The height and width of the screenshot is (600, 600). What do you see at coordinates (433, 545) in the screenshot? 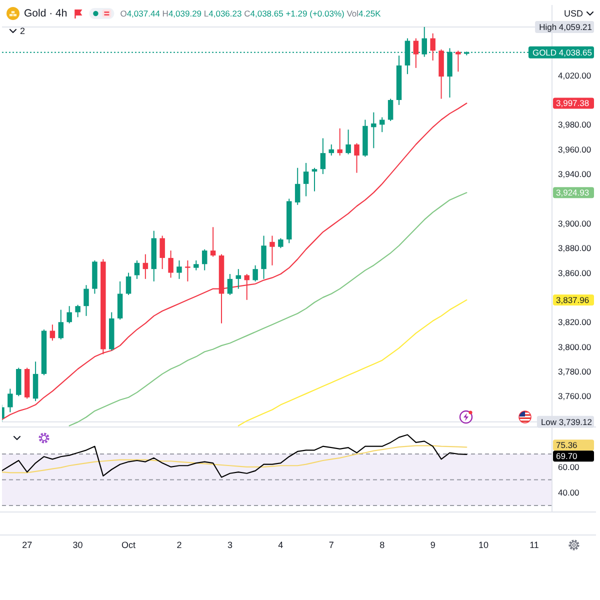
I see `x-tick-label: 9` at bounding box center [433, 545].